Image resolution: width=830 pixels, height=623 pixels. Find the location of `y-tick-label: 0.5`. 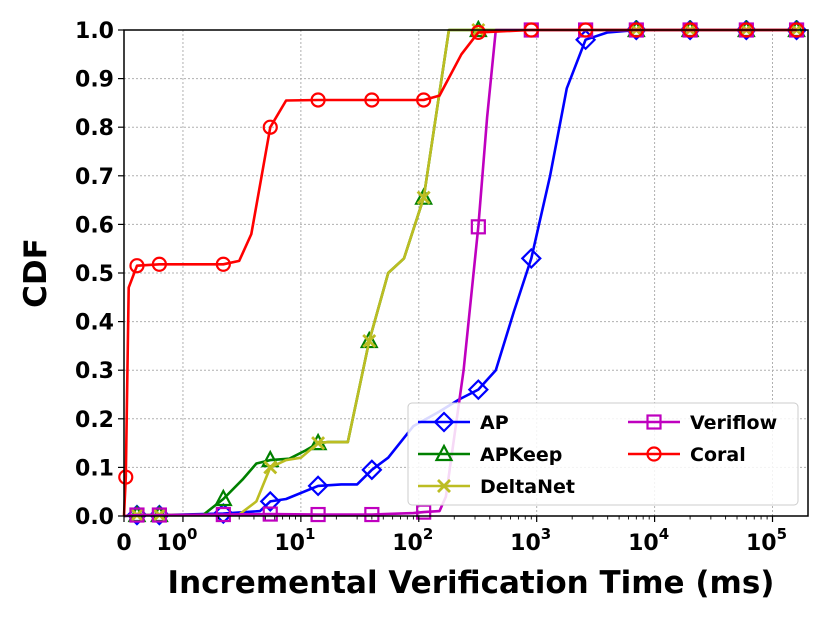

y-tick-label: 0.5 is located at coordinates (94, 274).